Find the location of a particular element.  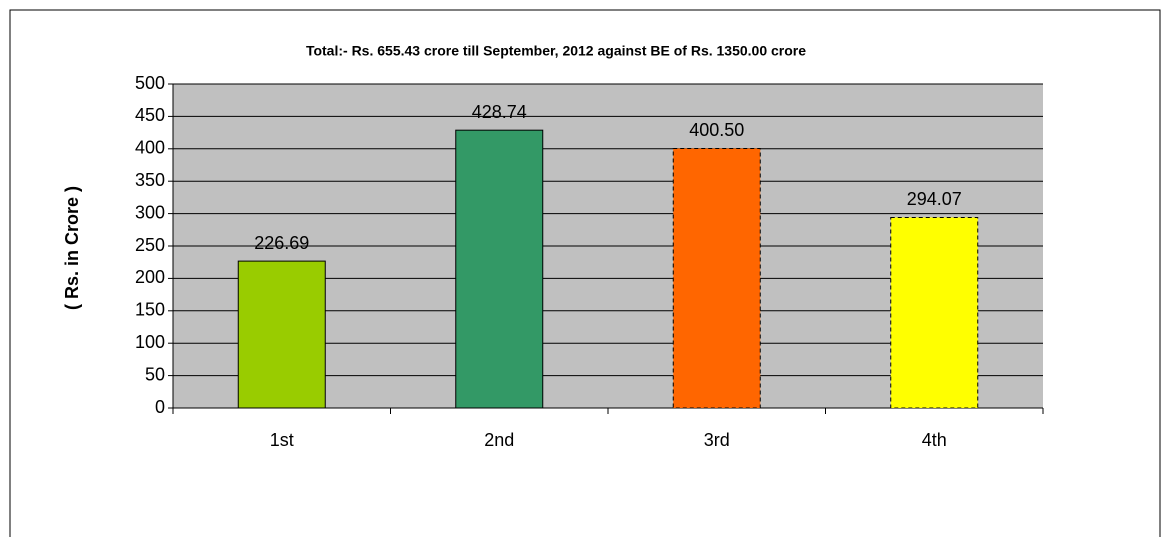

y-axis-label: ( Rs. in Crore ) is located at coordinates (72, 248).